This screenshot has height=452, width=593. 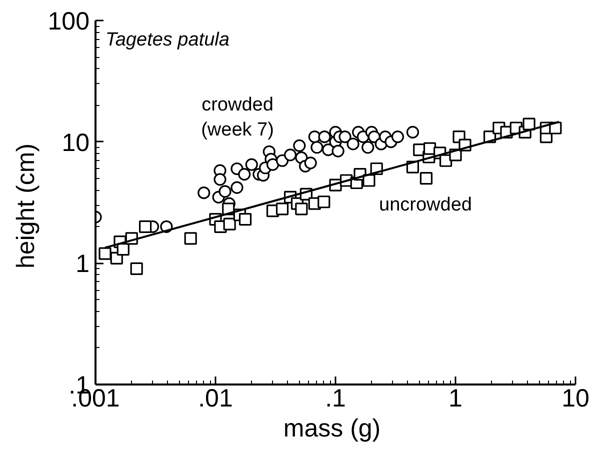 What do you see at coordinates (168, 40) in the screenshot?
I see `annotation: Tagetes patula` at bounding box center [168, 40].